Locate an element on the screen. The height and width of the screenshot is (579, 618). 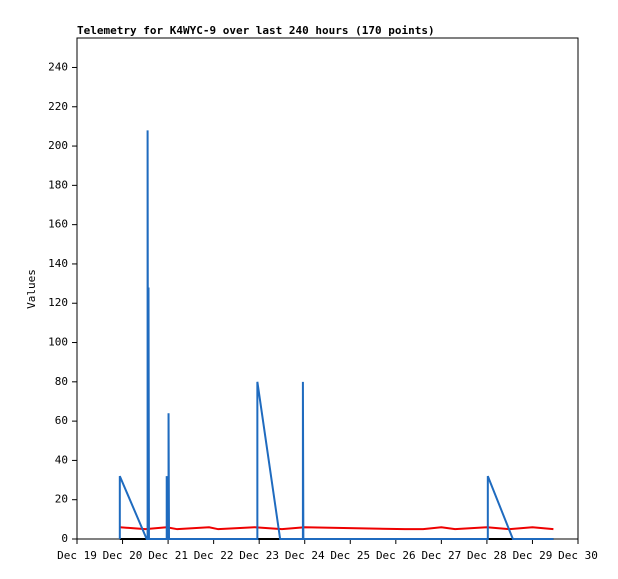
y-tick-label: 120 is located at coordinates (58, 302).